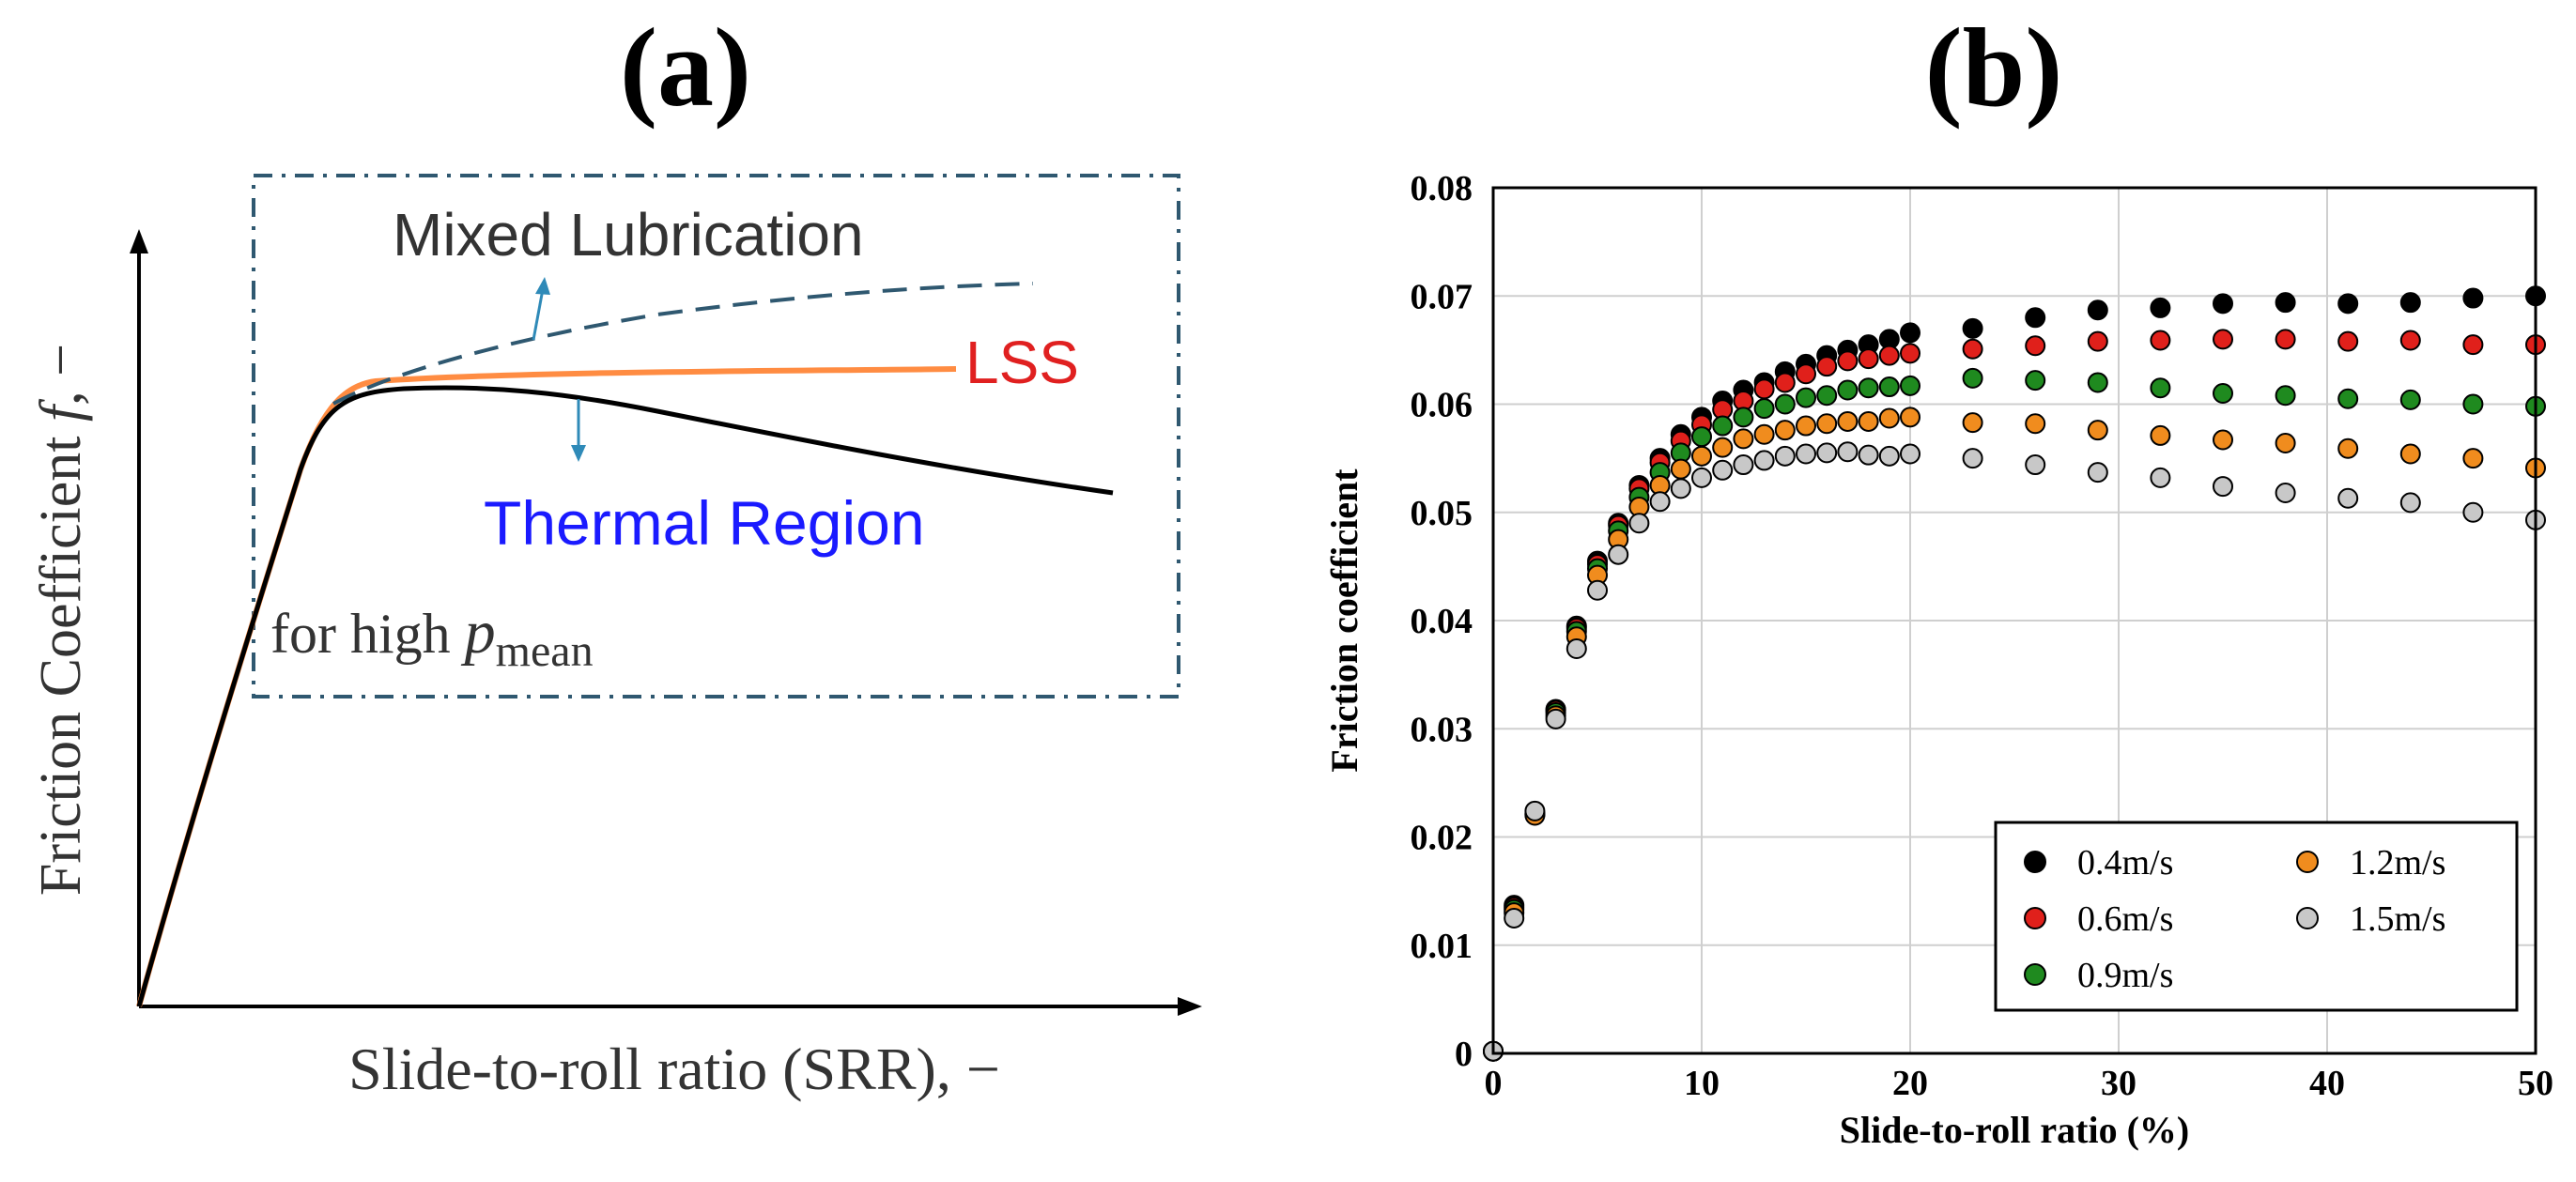 This screenshot has width=2576, height=1182. What do you see at coordinates (542, 286) in the screenshot?
I see `mixed-arrow-up-icon` at bounding box center [542, 286].